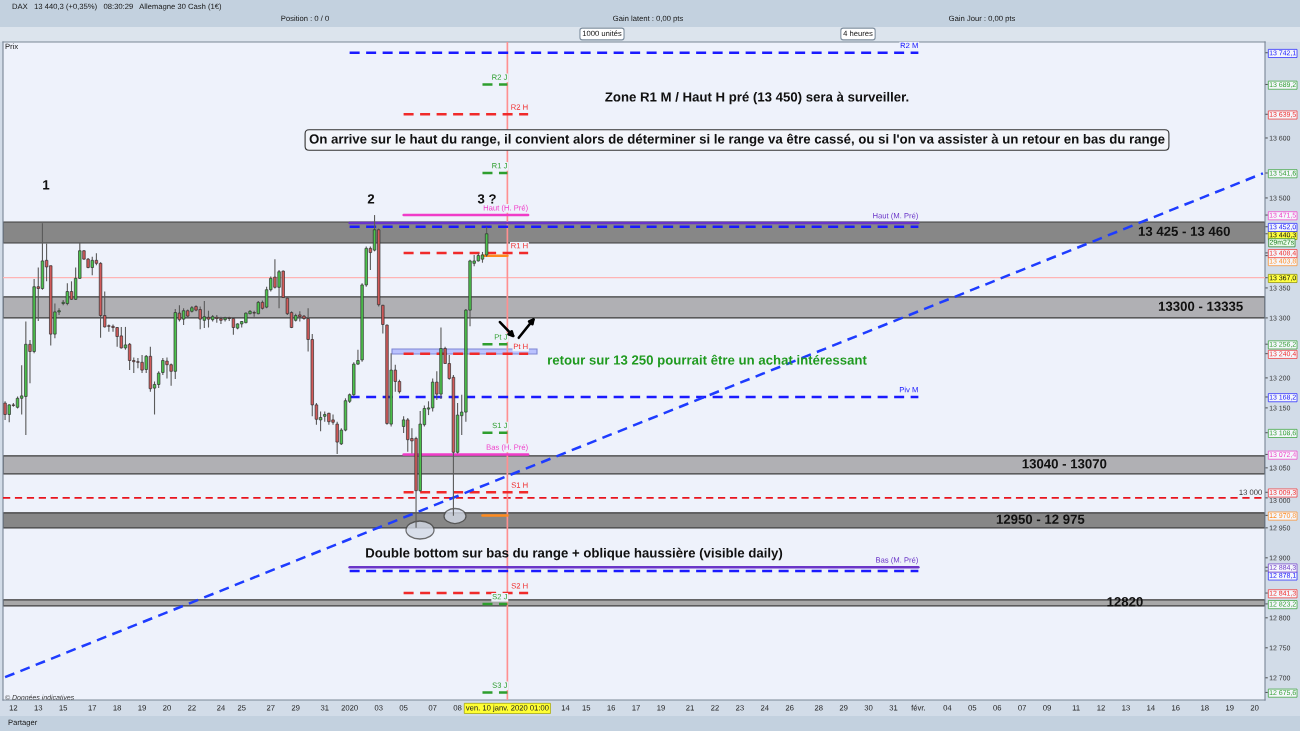 This screenshot has height=731, width=1300. What do you see at coordinates (1125, 602) in the screenshot?
I see `band-label: 12820` at bounding box center [1125, 602].